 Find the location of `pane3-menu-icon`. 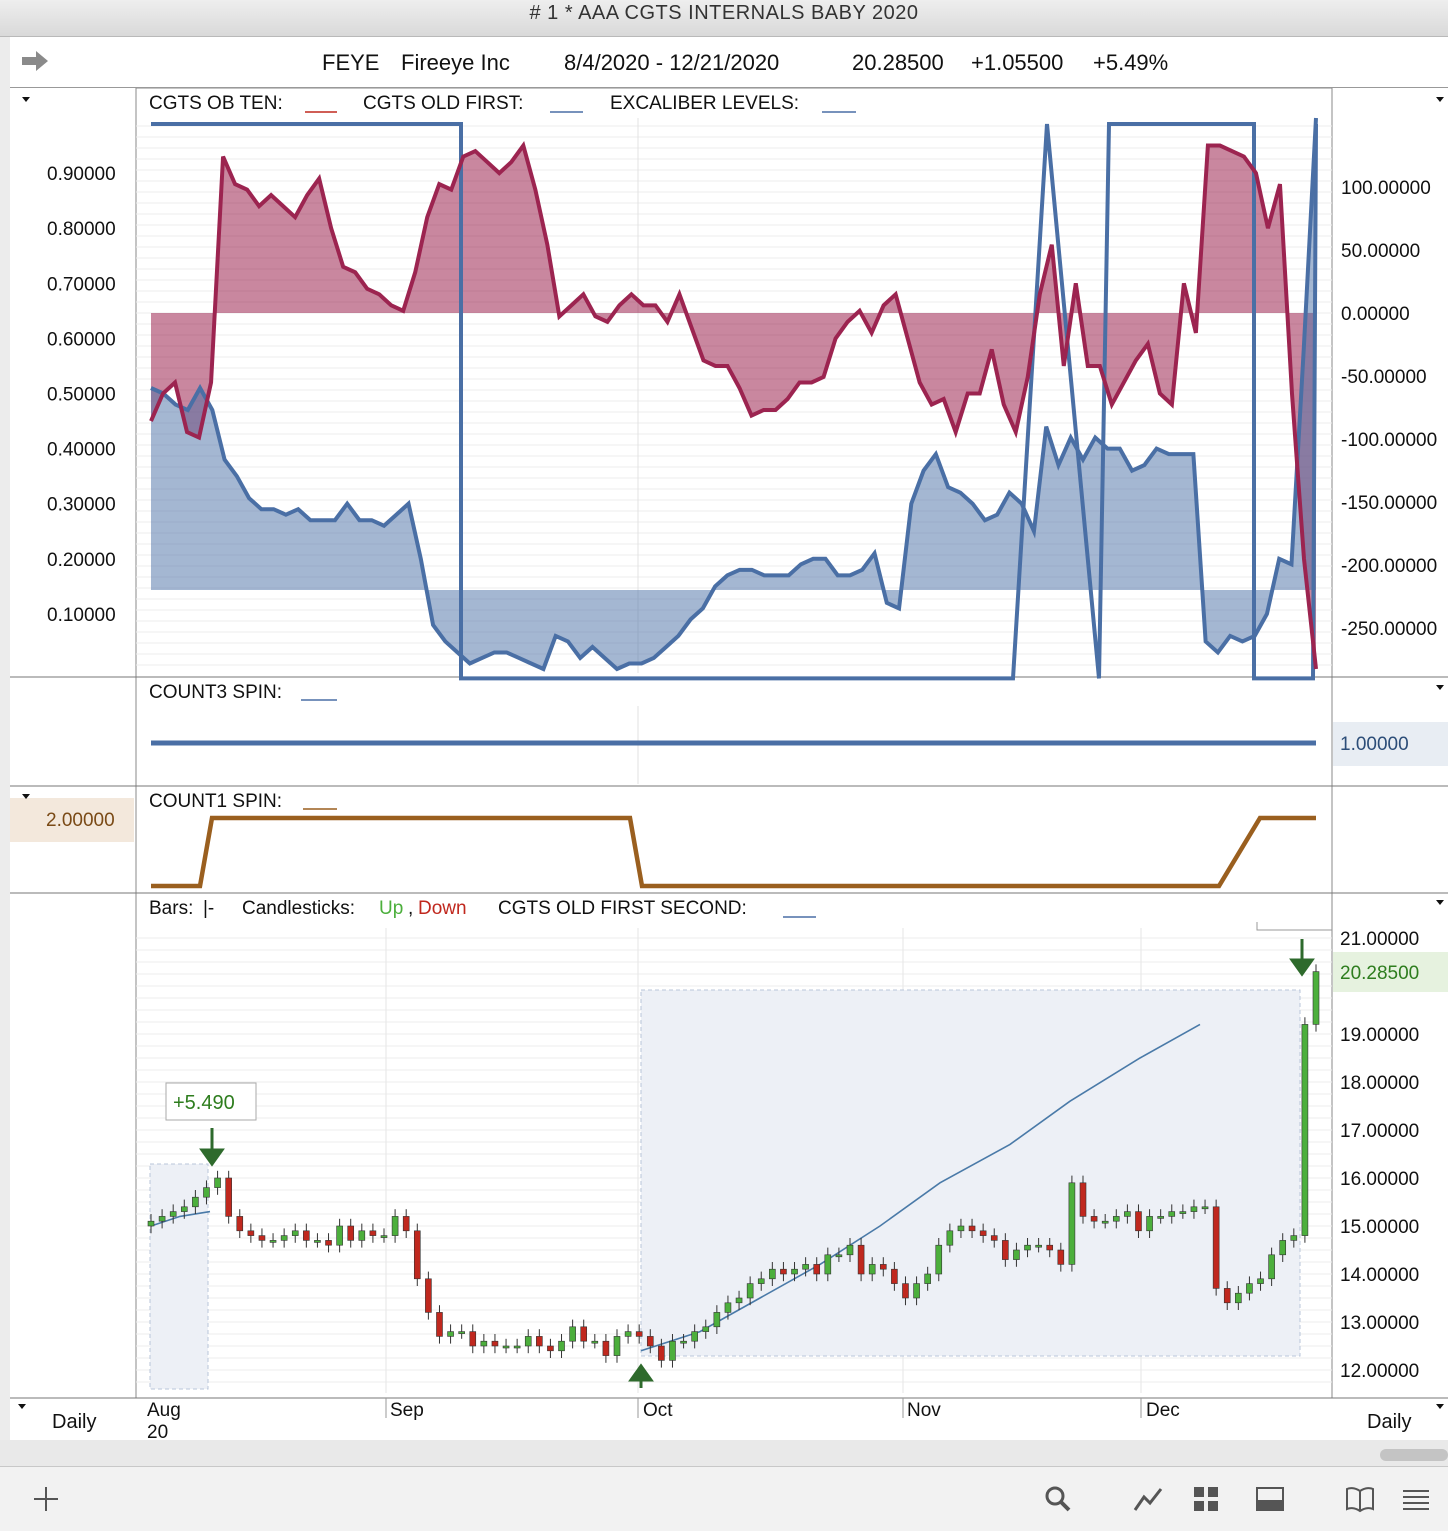

pane3-menu-icon is located at coordinates (26, 796).